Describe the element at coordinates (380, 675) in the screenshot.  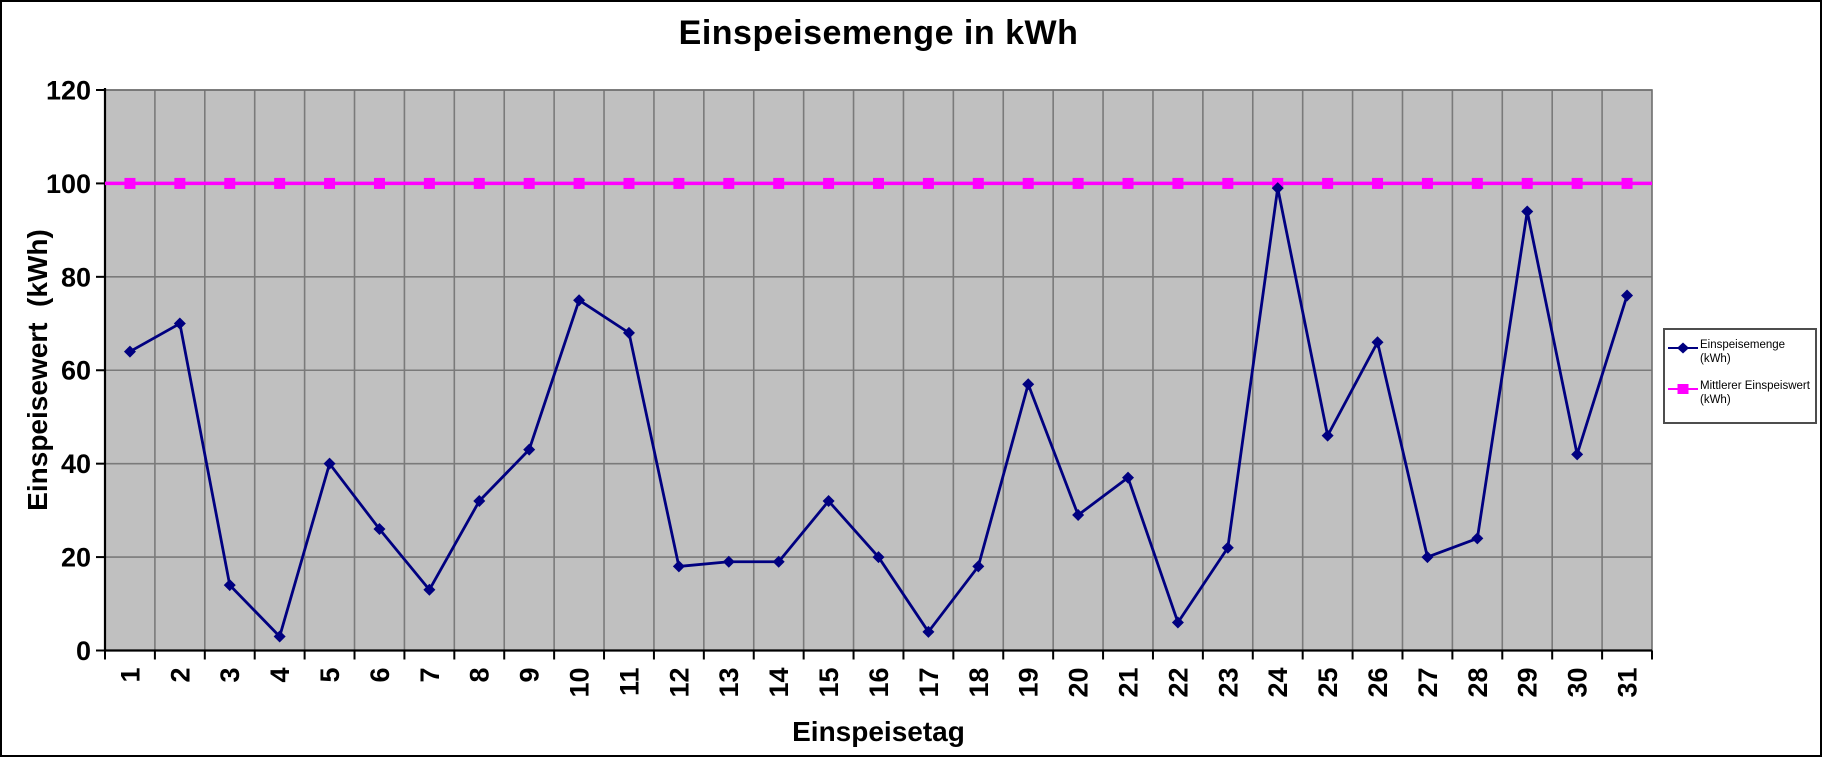
I see `x-tick-label: 6` at that location.